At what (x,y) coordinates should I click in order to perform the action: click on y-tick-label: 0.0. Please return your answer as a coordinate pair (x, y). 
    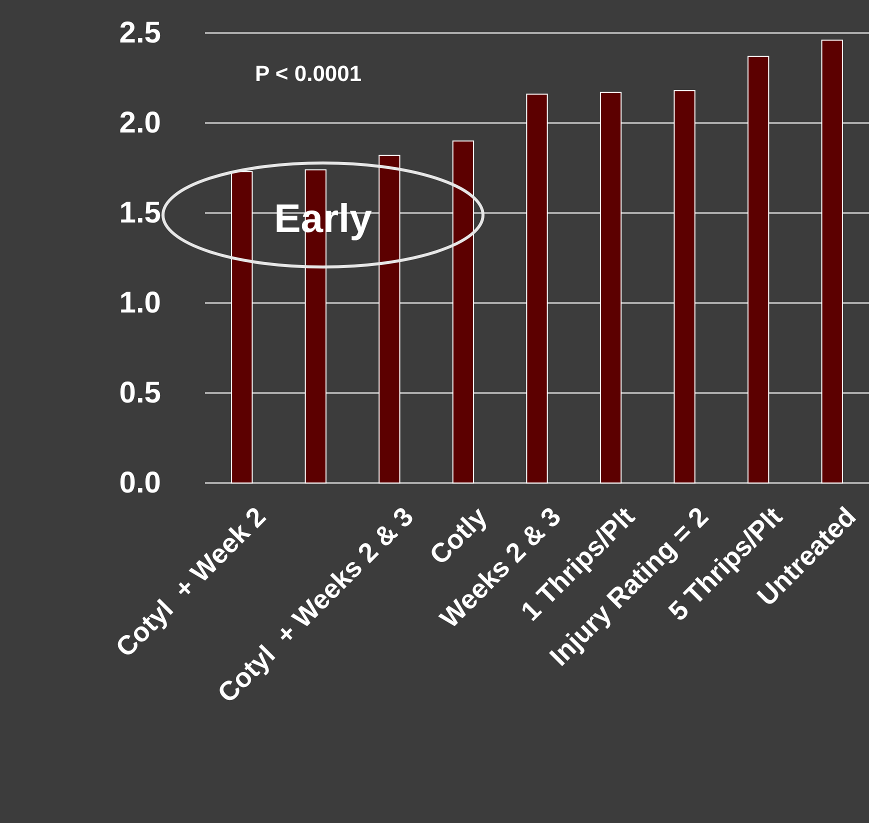
    Looking at the image, I should click on (140, 483).